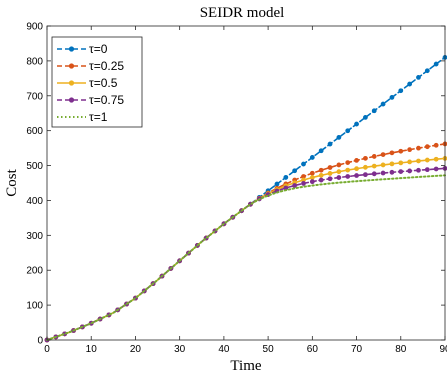 This screenshot has width=447, height=374. Describe the element at coordinates (401, 349) in the screenshot. I see `x-tick-label: 80` at that location.